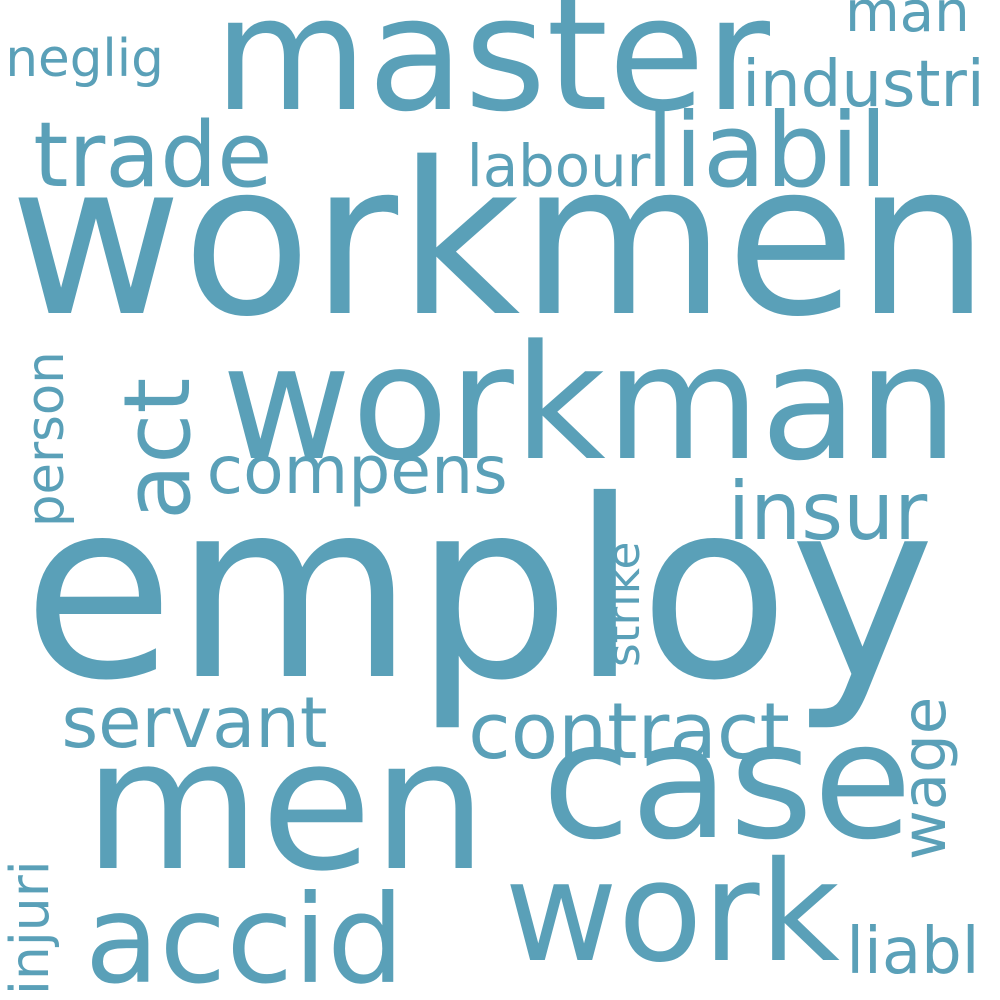 This screenshot has height=1000, width=1000. Describe the element at coordinates (624, 604) in the screenshot. I see `word-strike: strike` at that location.